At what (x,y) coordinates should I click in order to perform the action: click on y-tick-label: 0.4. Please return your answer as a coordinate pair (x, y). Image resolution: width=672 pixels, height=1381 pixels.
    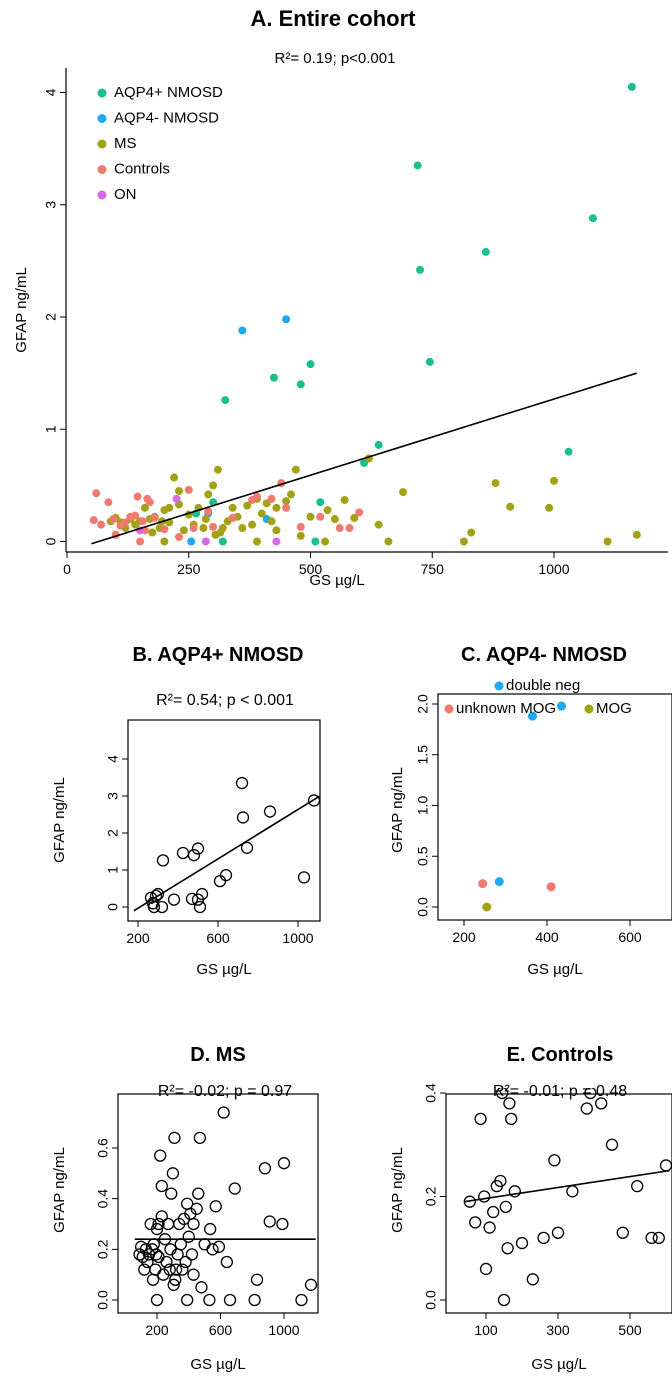
    Looking at the image, I should click on (103, 1199).